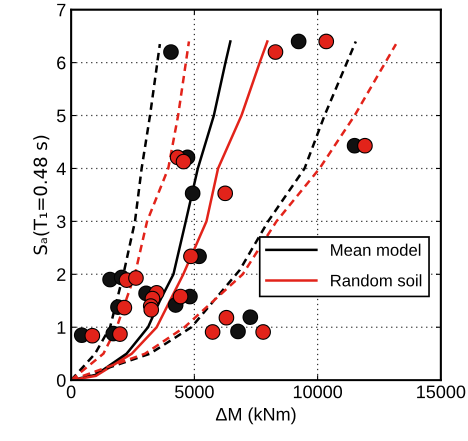  Describe the element at coordinates (71, 391) in the screenshot. I see `x-tick-label: 0` at that location.